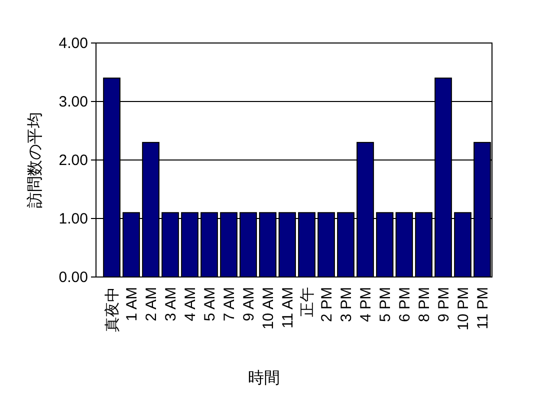 The width and height of the screenshot is (548, 398). What do you see at coordinates (35, 160) in the screenshot?
I see `y-axis-title: 訪問数の平均` at bounding box center [35, 160].